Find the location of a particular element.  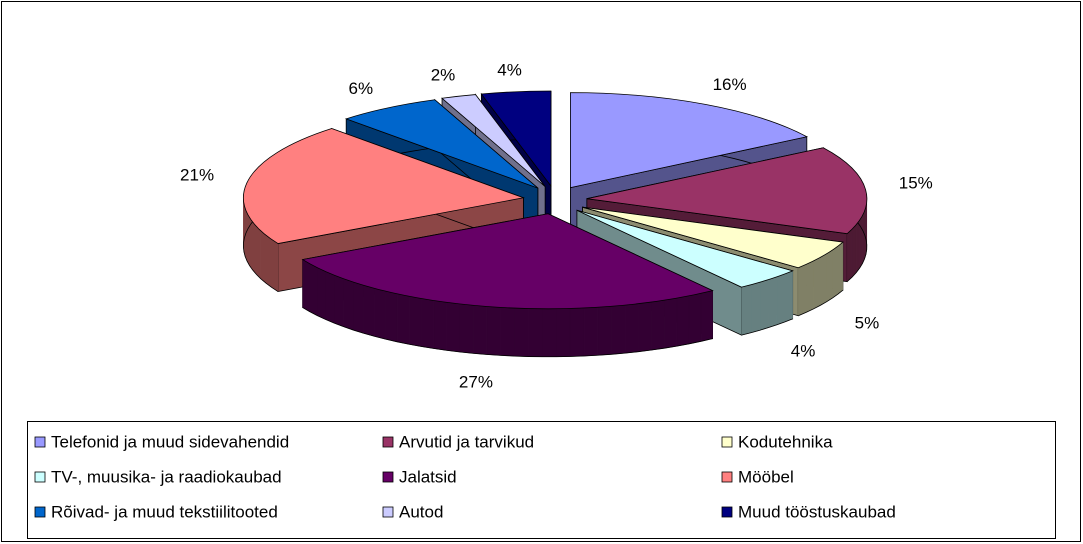

data-label: 21% is located at coordinates (197, 175).